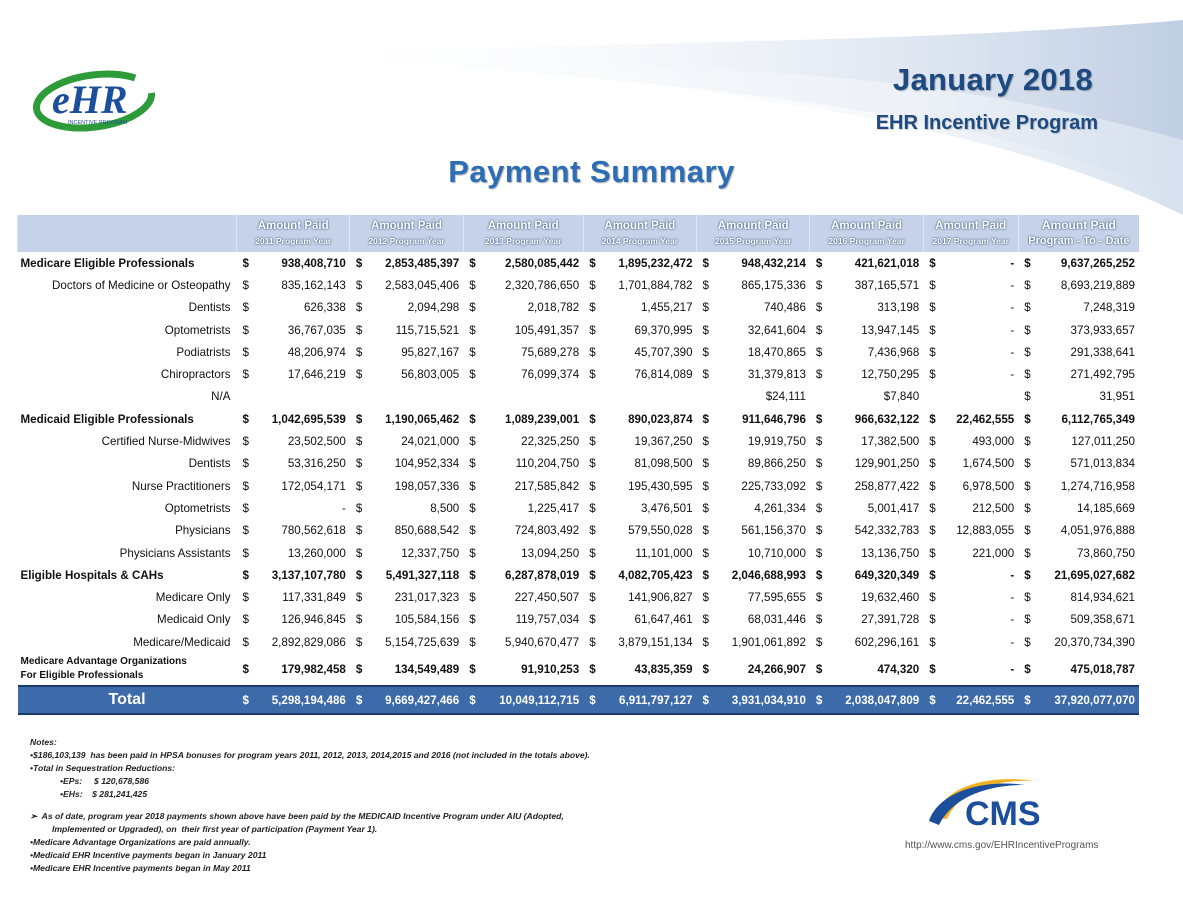  I want to click on column-header-1: Amount Paid 2012 Program Year, so click(406, 233).